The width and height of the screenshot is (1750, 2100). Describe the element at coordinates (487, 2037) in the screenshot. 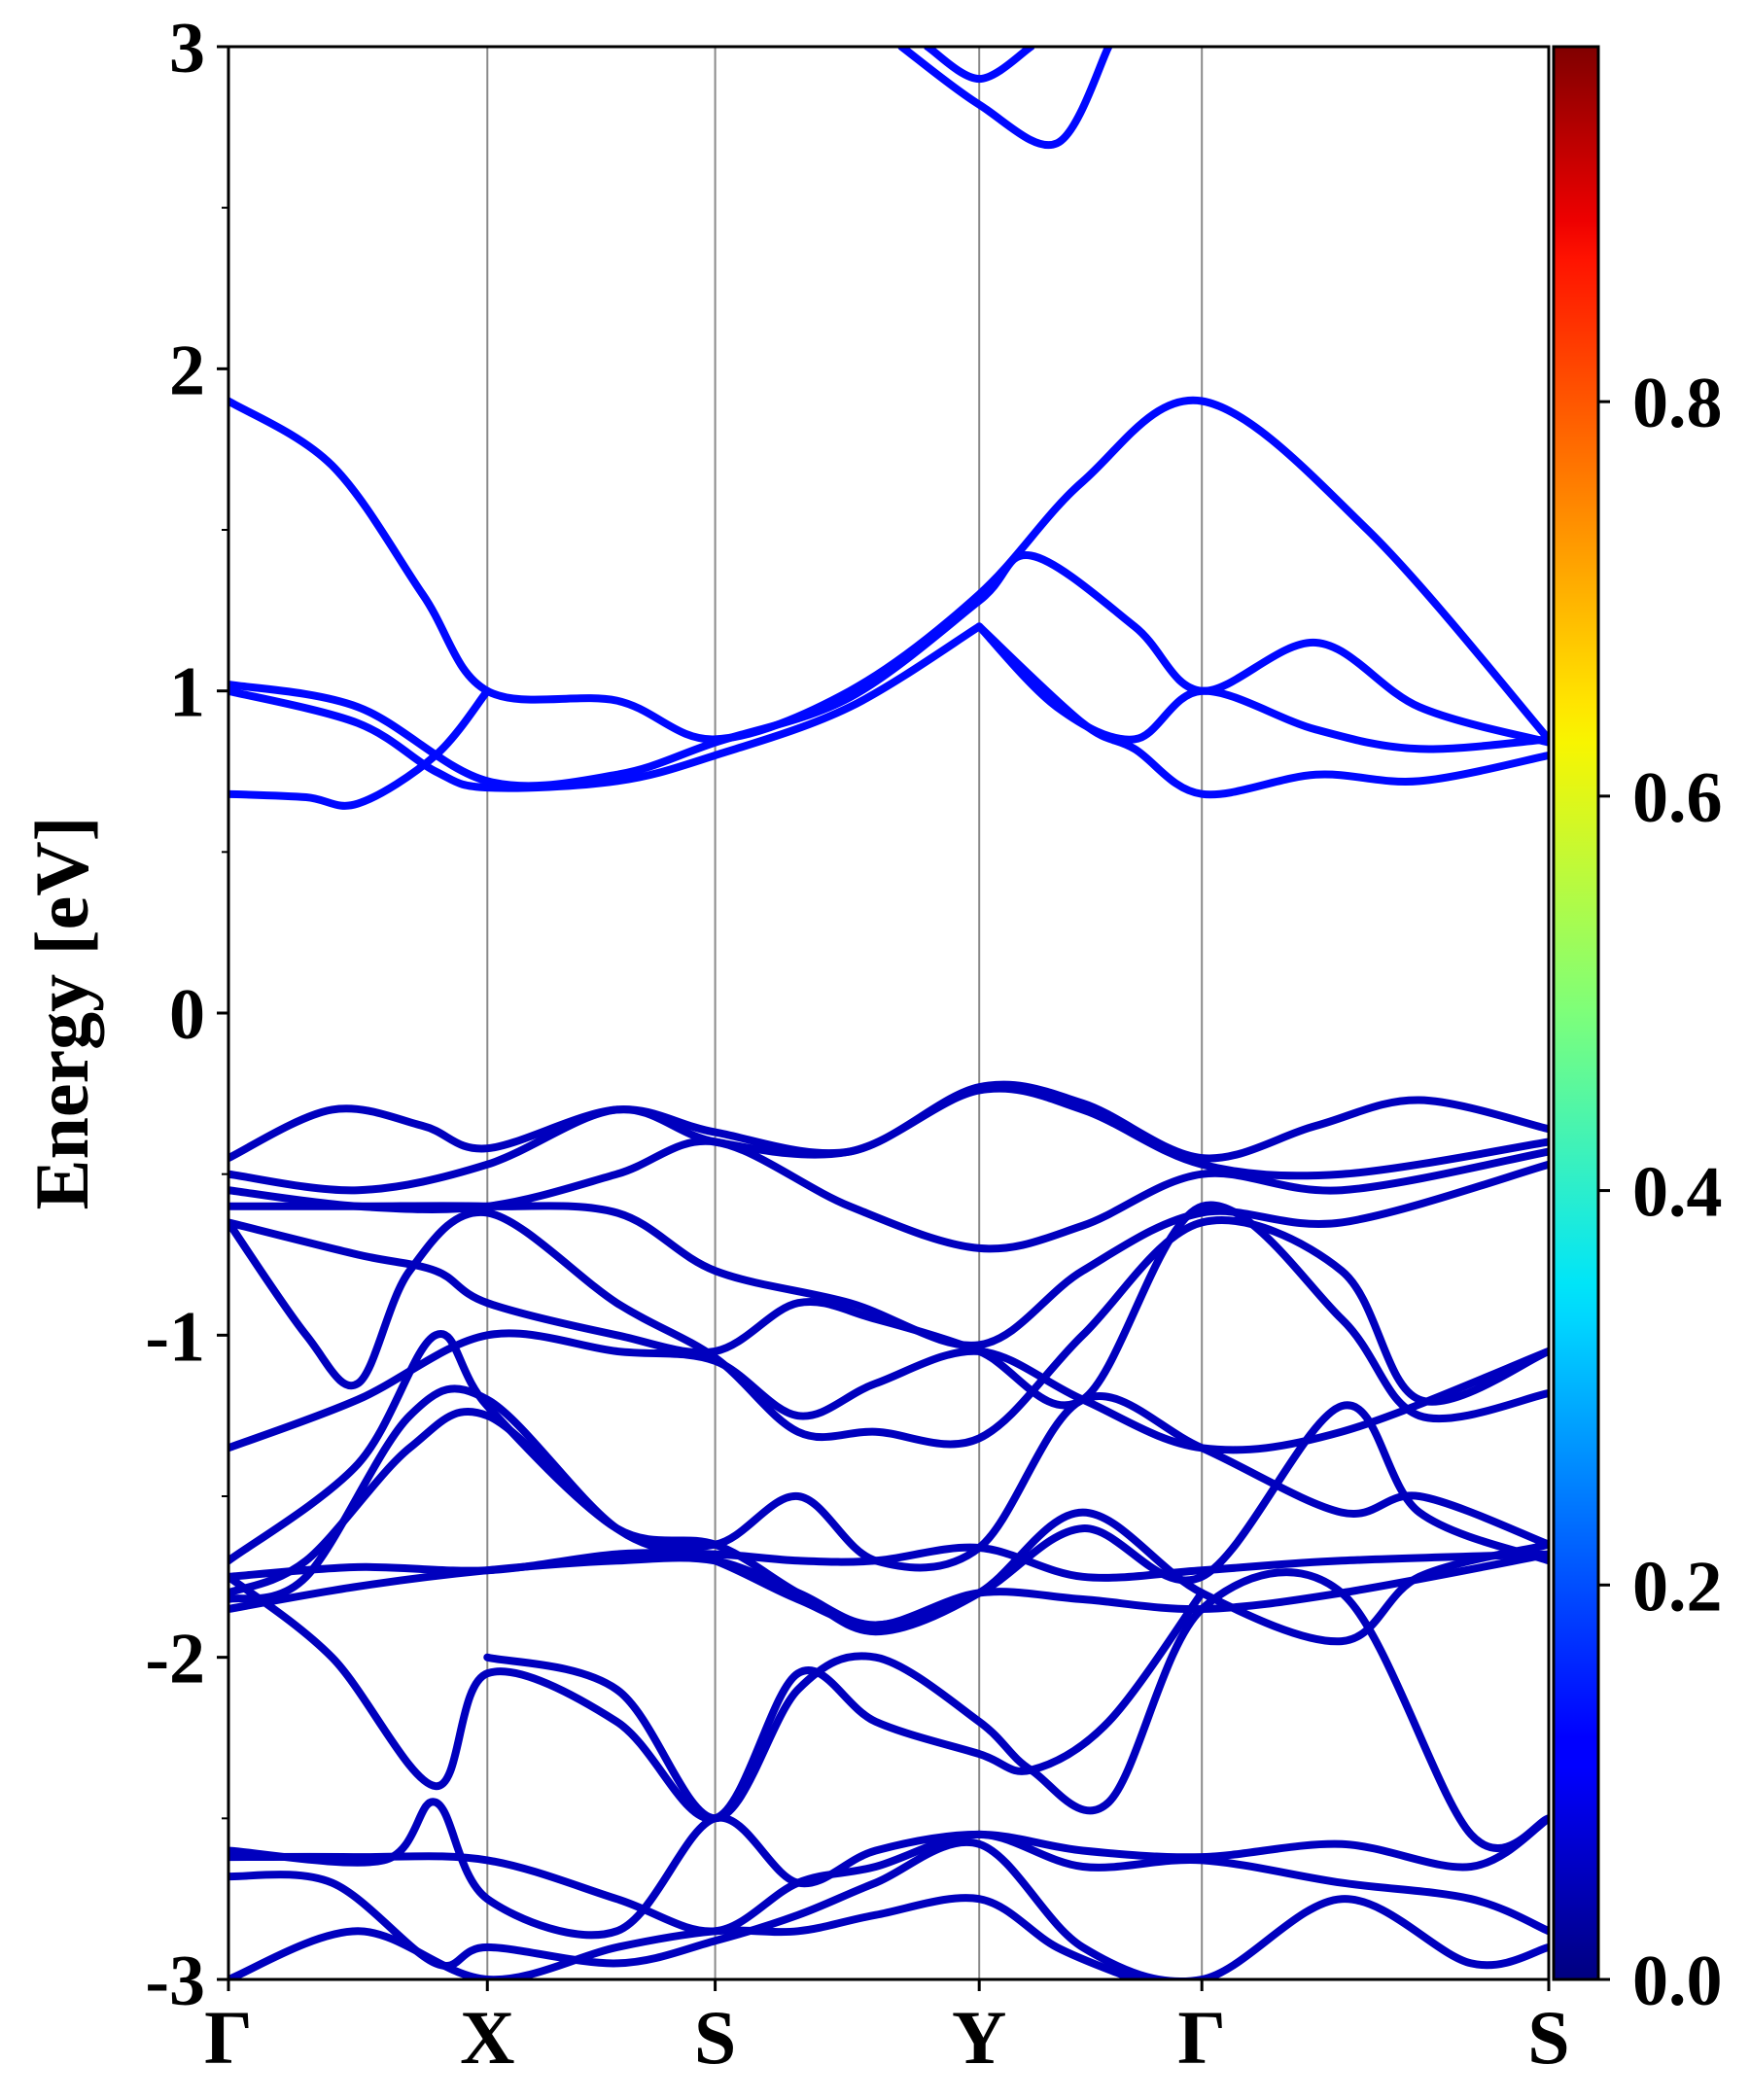

I see `x-tick-label: X` at that location.